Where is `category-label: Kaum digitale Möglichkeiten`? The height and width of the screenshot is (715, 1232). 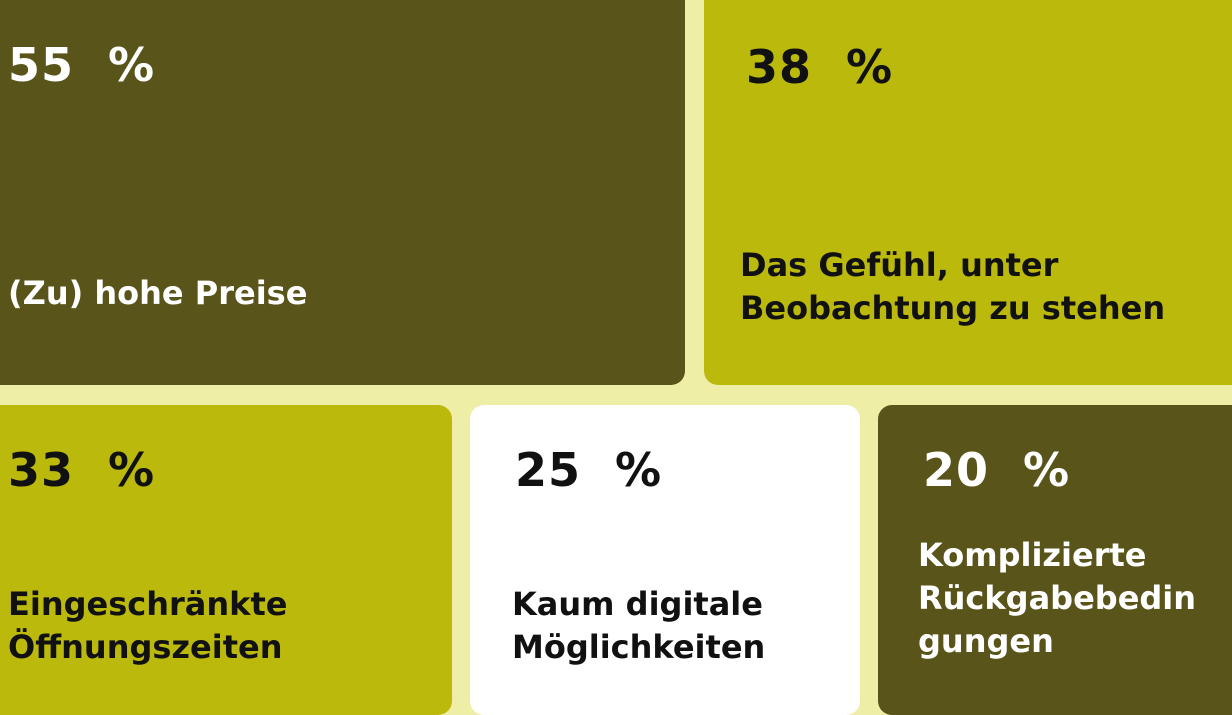 category-label: Kaum digitale Möglichkeiten is located at coordinates (639, 625).